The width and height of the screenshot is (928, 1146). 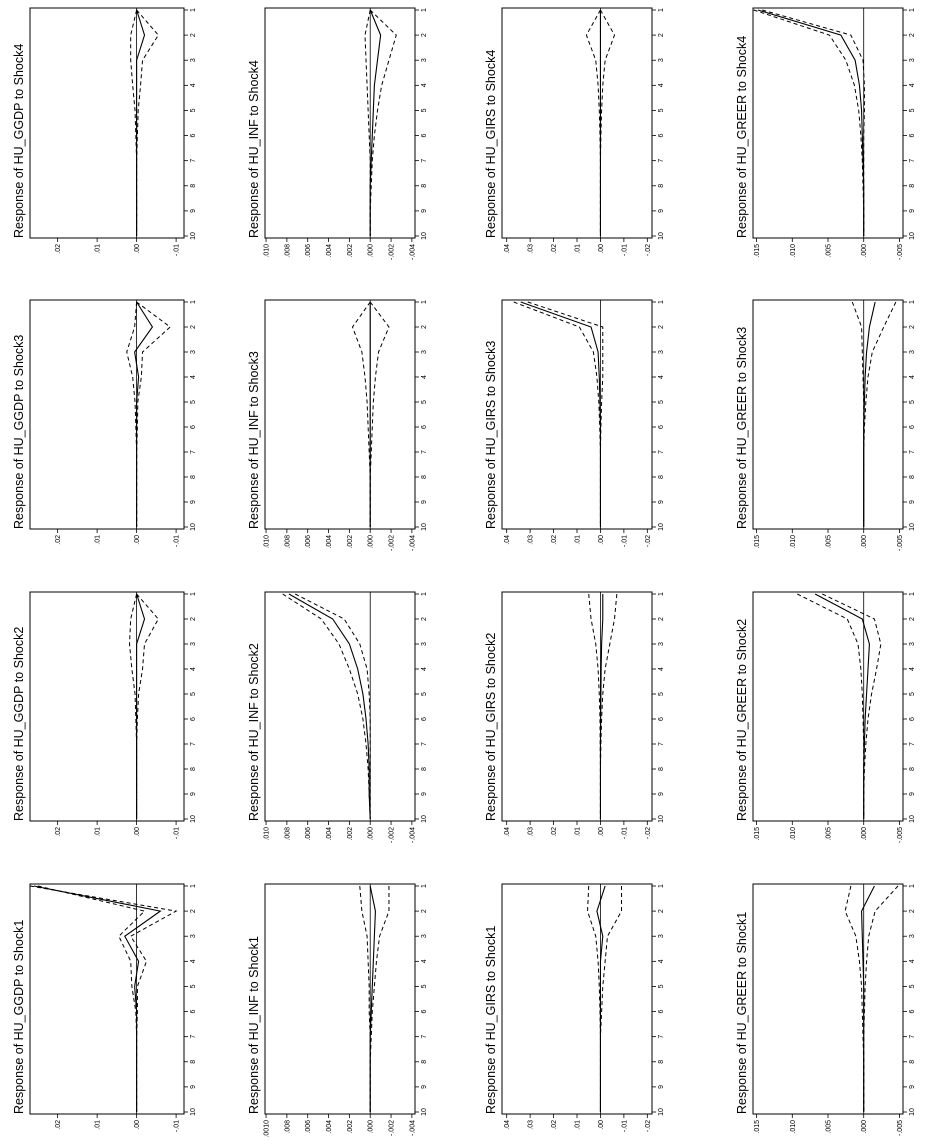 What do you see at coordinates (137, 540) in the screenshot?
I see `y-tick-label: .00` at bounding box center [137, 540].